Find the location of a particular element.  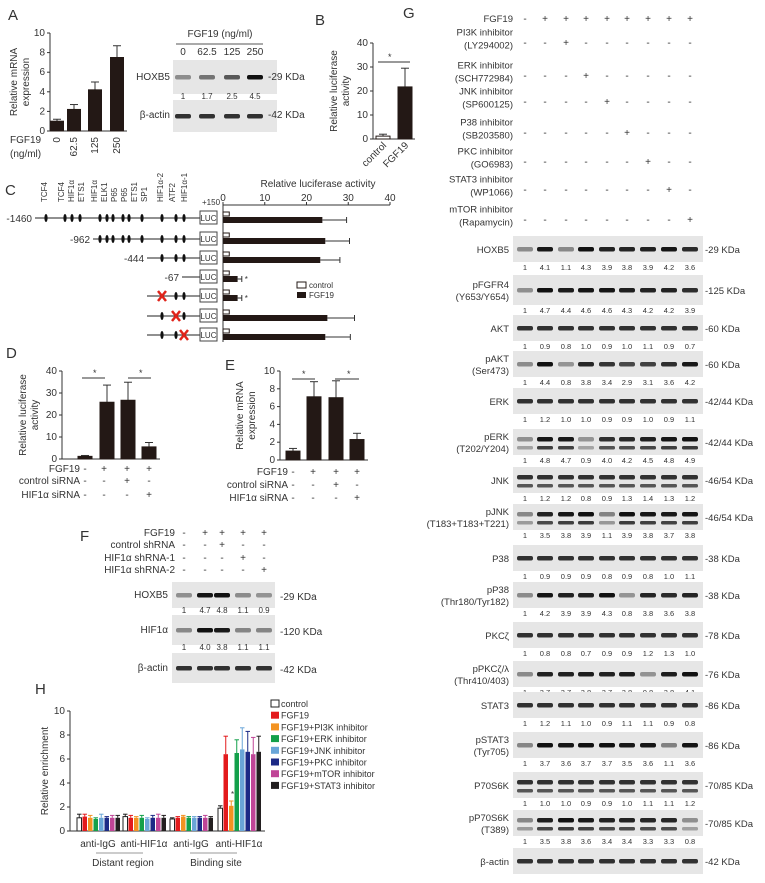

quant-value: 4.8 is located at coordinates (222, 610).